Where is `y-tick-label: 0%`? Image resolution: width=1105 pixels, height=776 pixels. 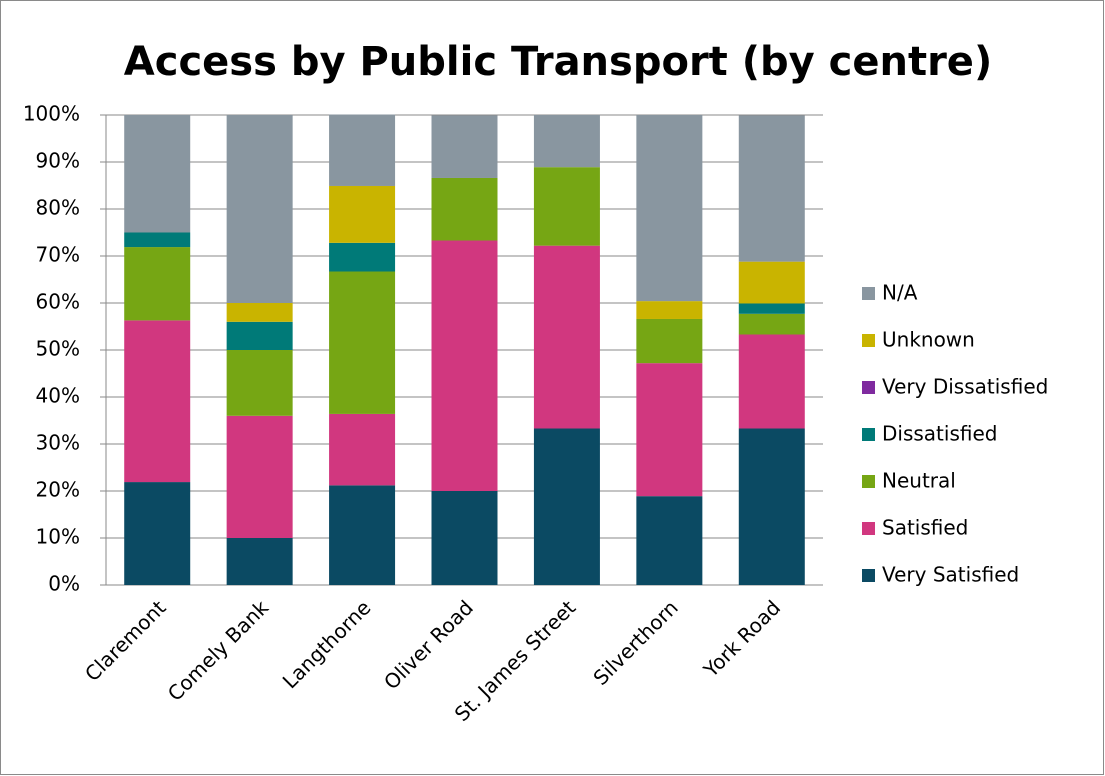
y-tick-label: 0% is located at coordinates (64, 584).